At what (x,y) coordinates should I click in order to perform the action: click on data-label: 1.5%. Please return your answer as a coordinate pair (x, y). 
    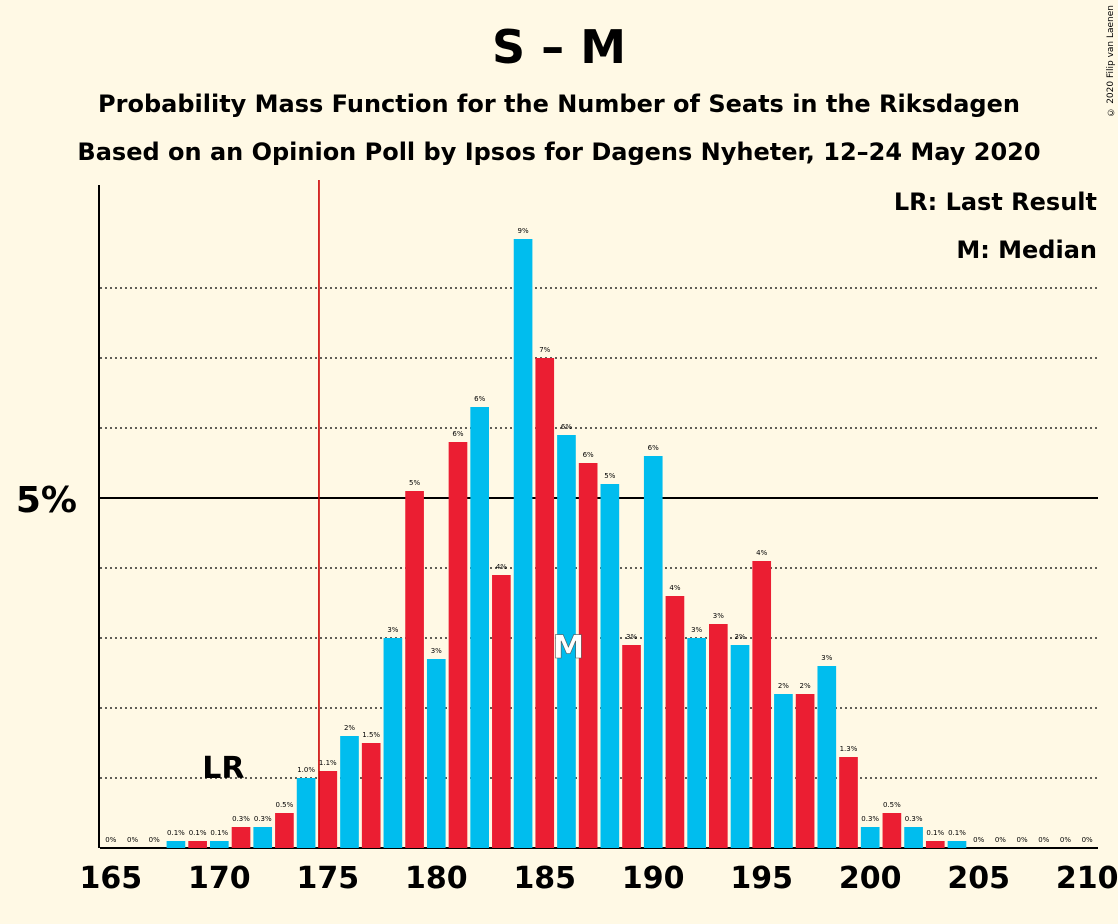
    Looking at the image, I should click on (371, 735).